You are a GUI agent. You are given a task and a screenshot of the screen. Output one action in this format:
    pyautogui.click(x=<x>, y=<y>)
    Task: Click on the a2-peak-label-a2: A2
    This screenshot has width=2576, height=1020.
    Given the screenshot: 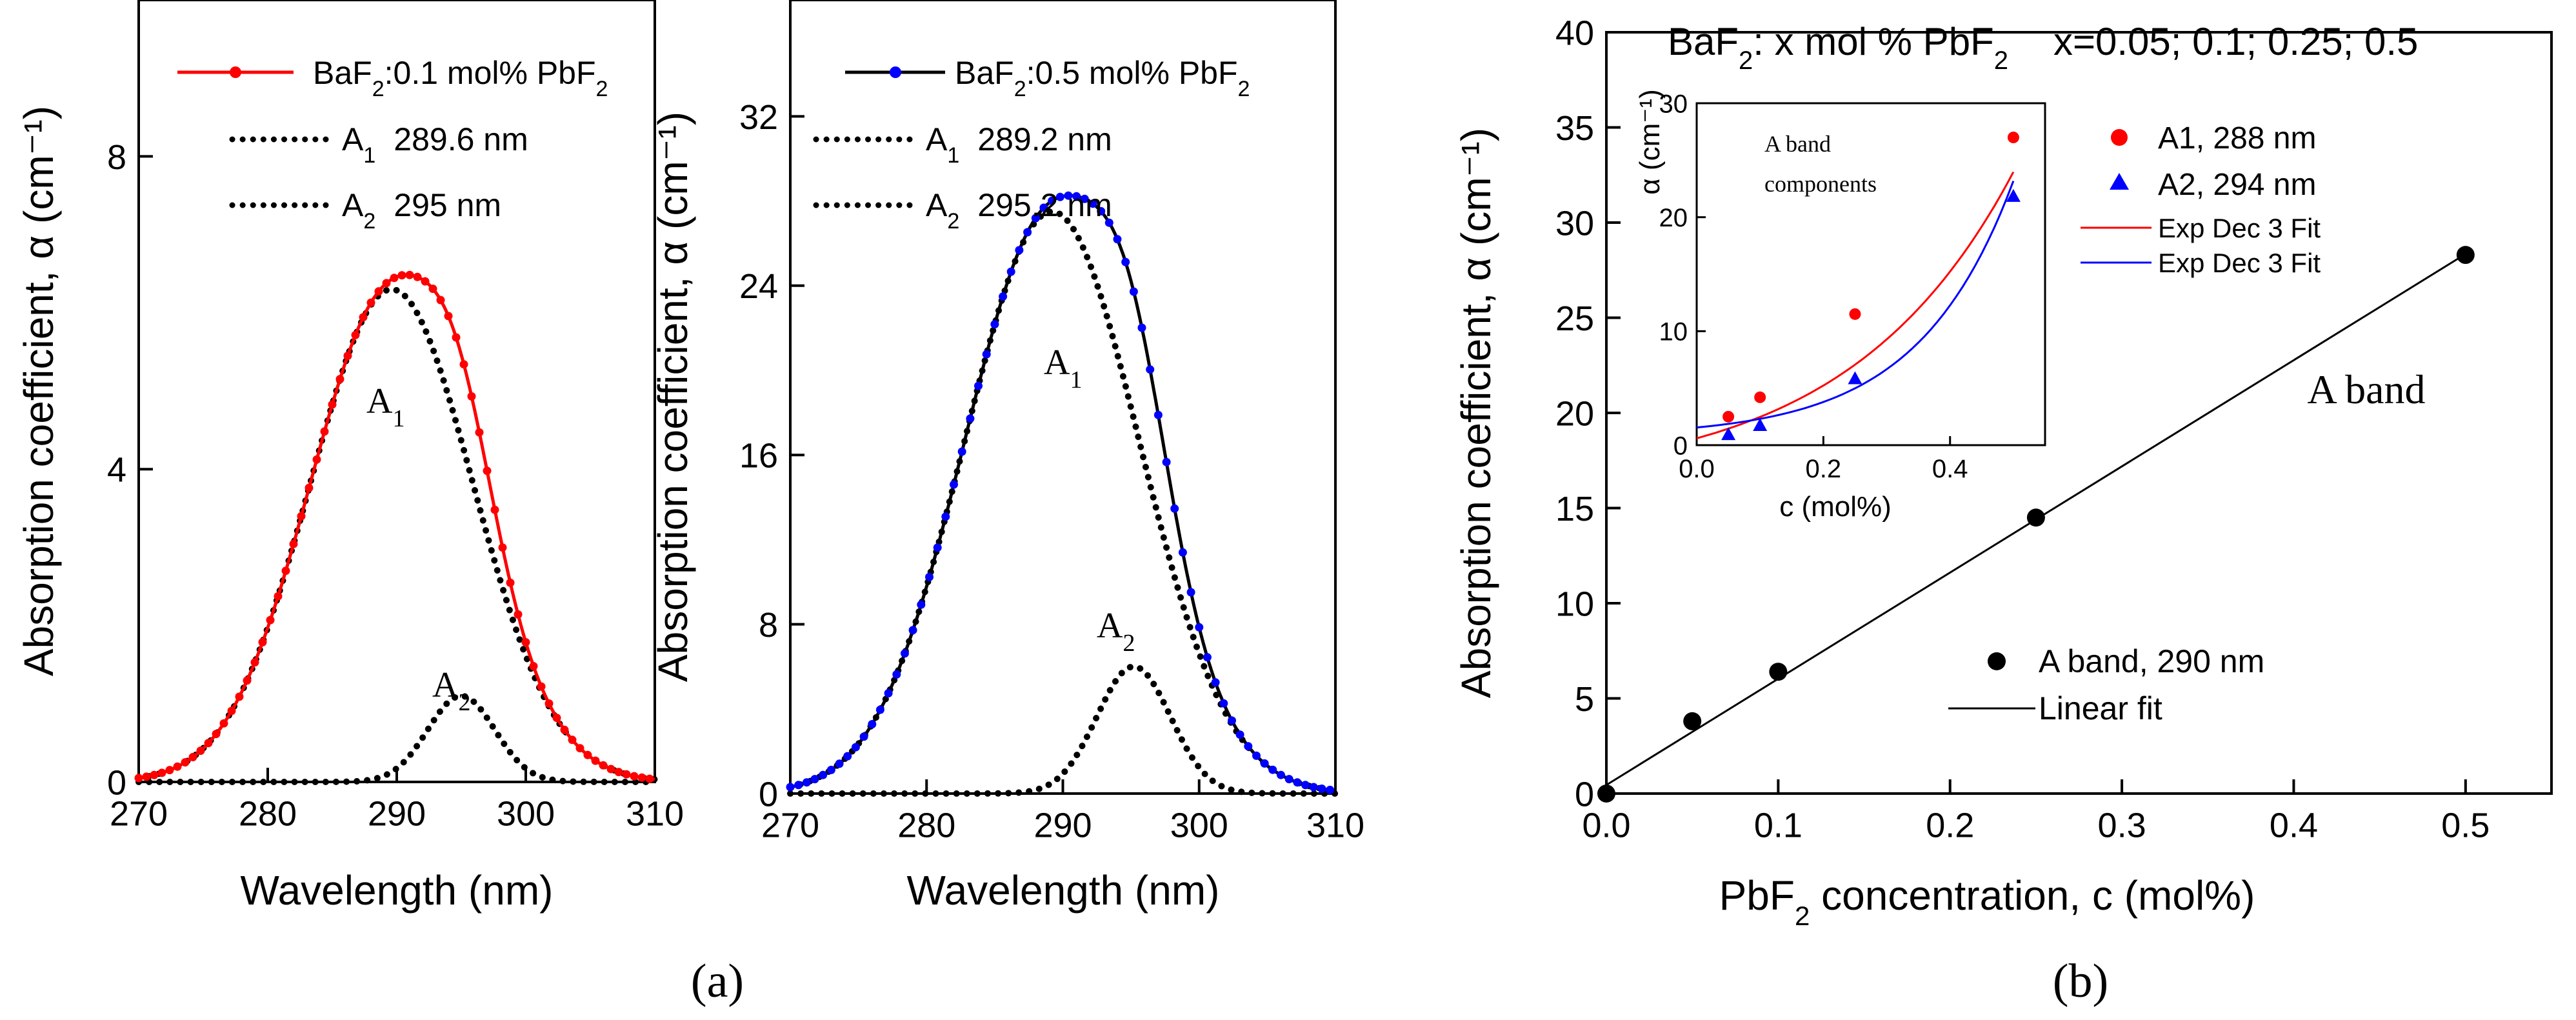 What is the action you would take?
    pyautogui.click(x=1116, y=631)
    